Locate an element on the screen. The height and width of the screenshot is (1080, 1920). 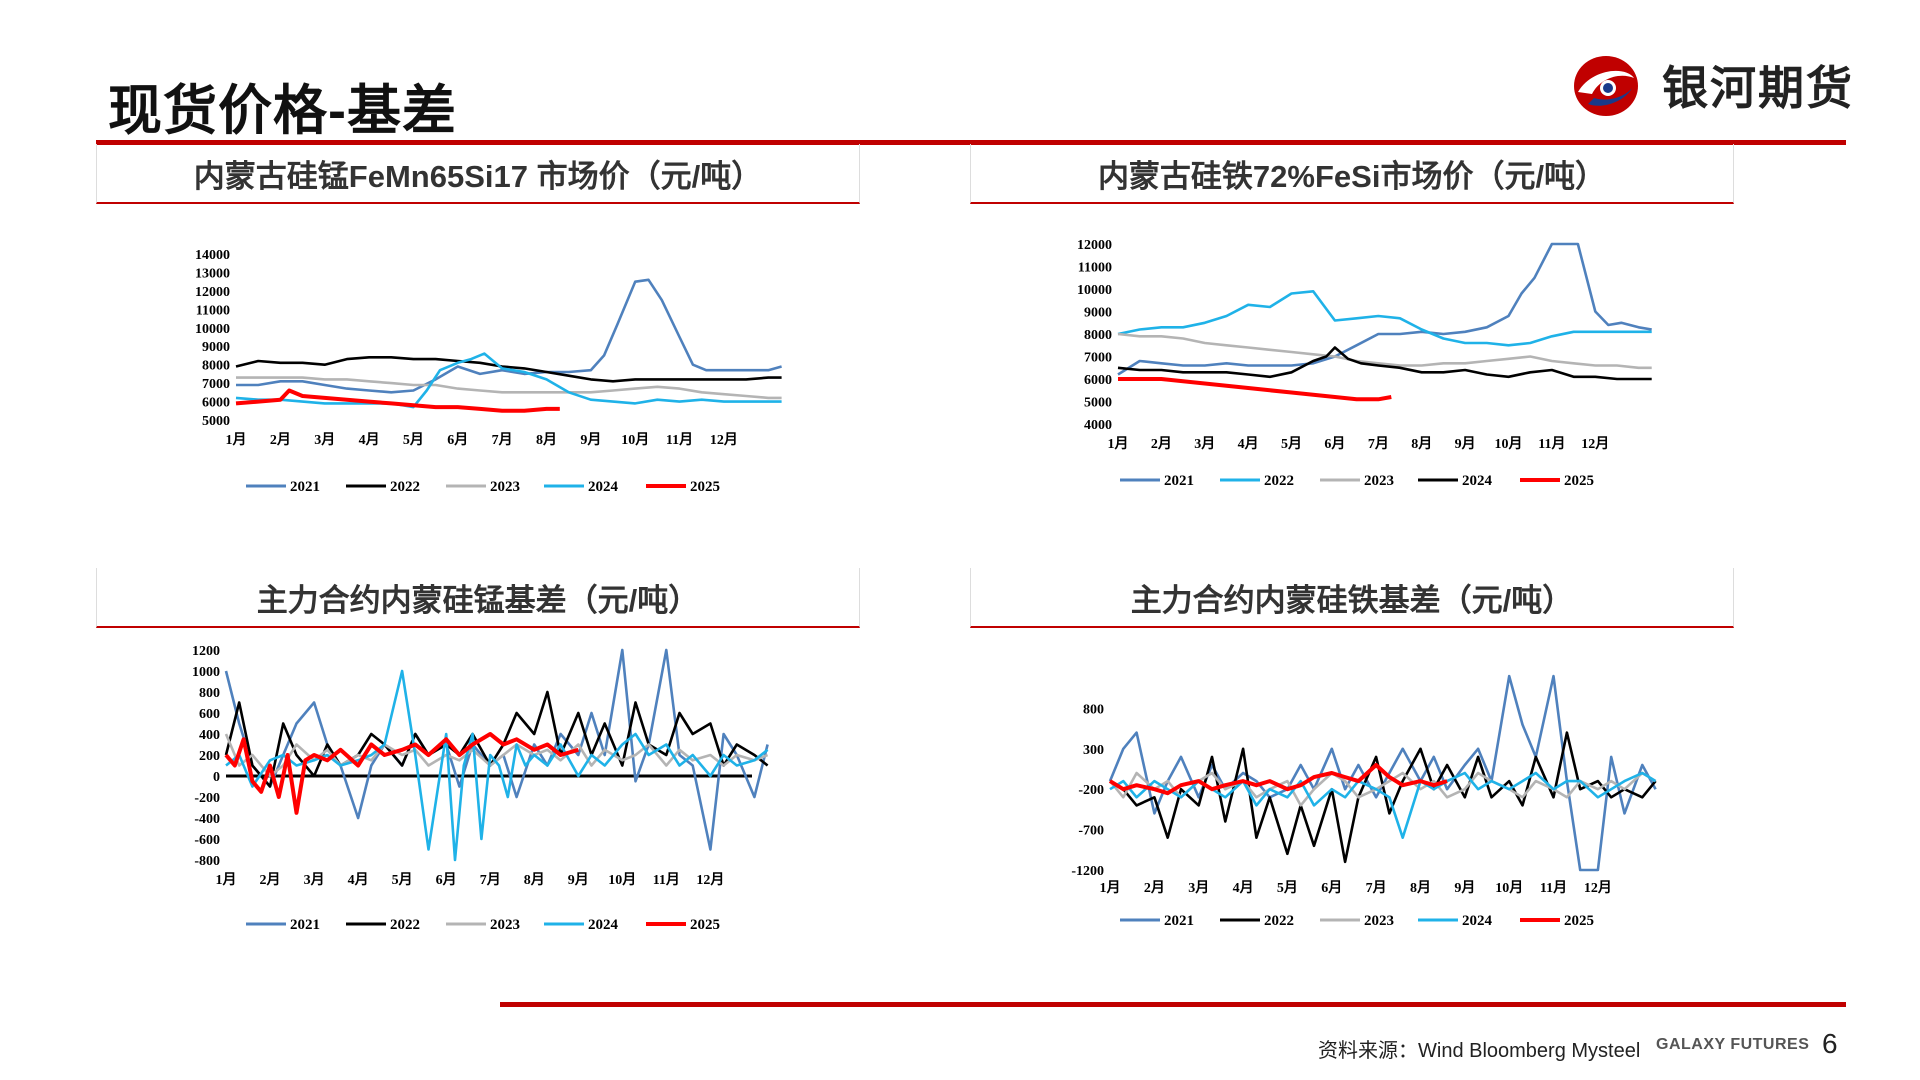
y-tick-label: 300 is located at coordinates (1093, 750).